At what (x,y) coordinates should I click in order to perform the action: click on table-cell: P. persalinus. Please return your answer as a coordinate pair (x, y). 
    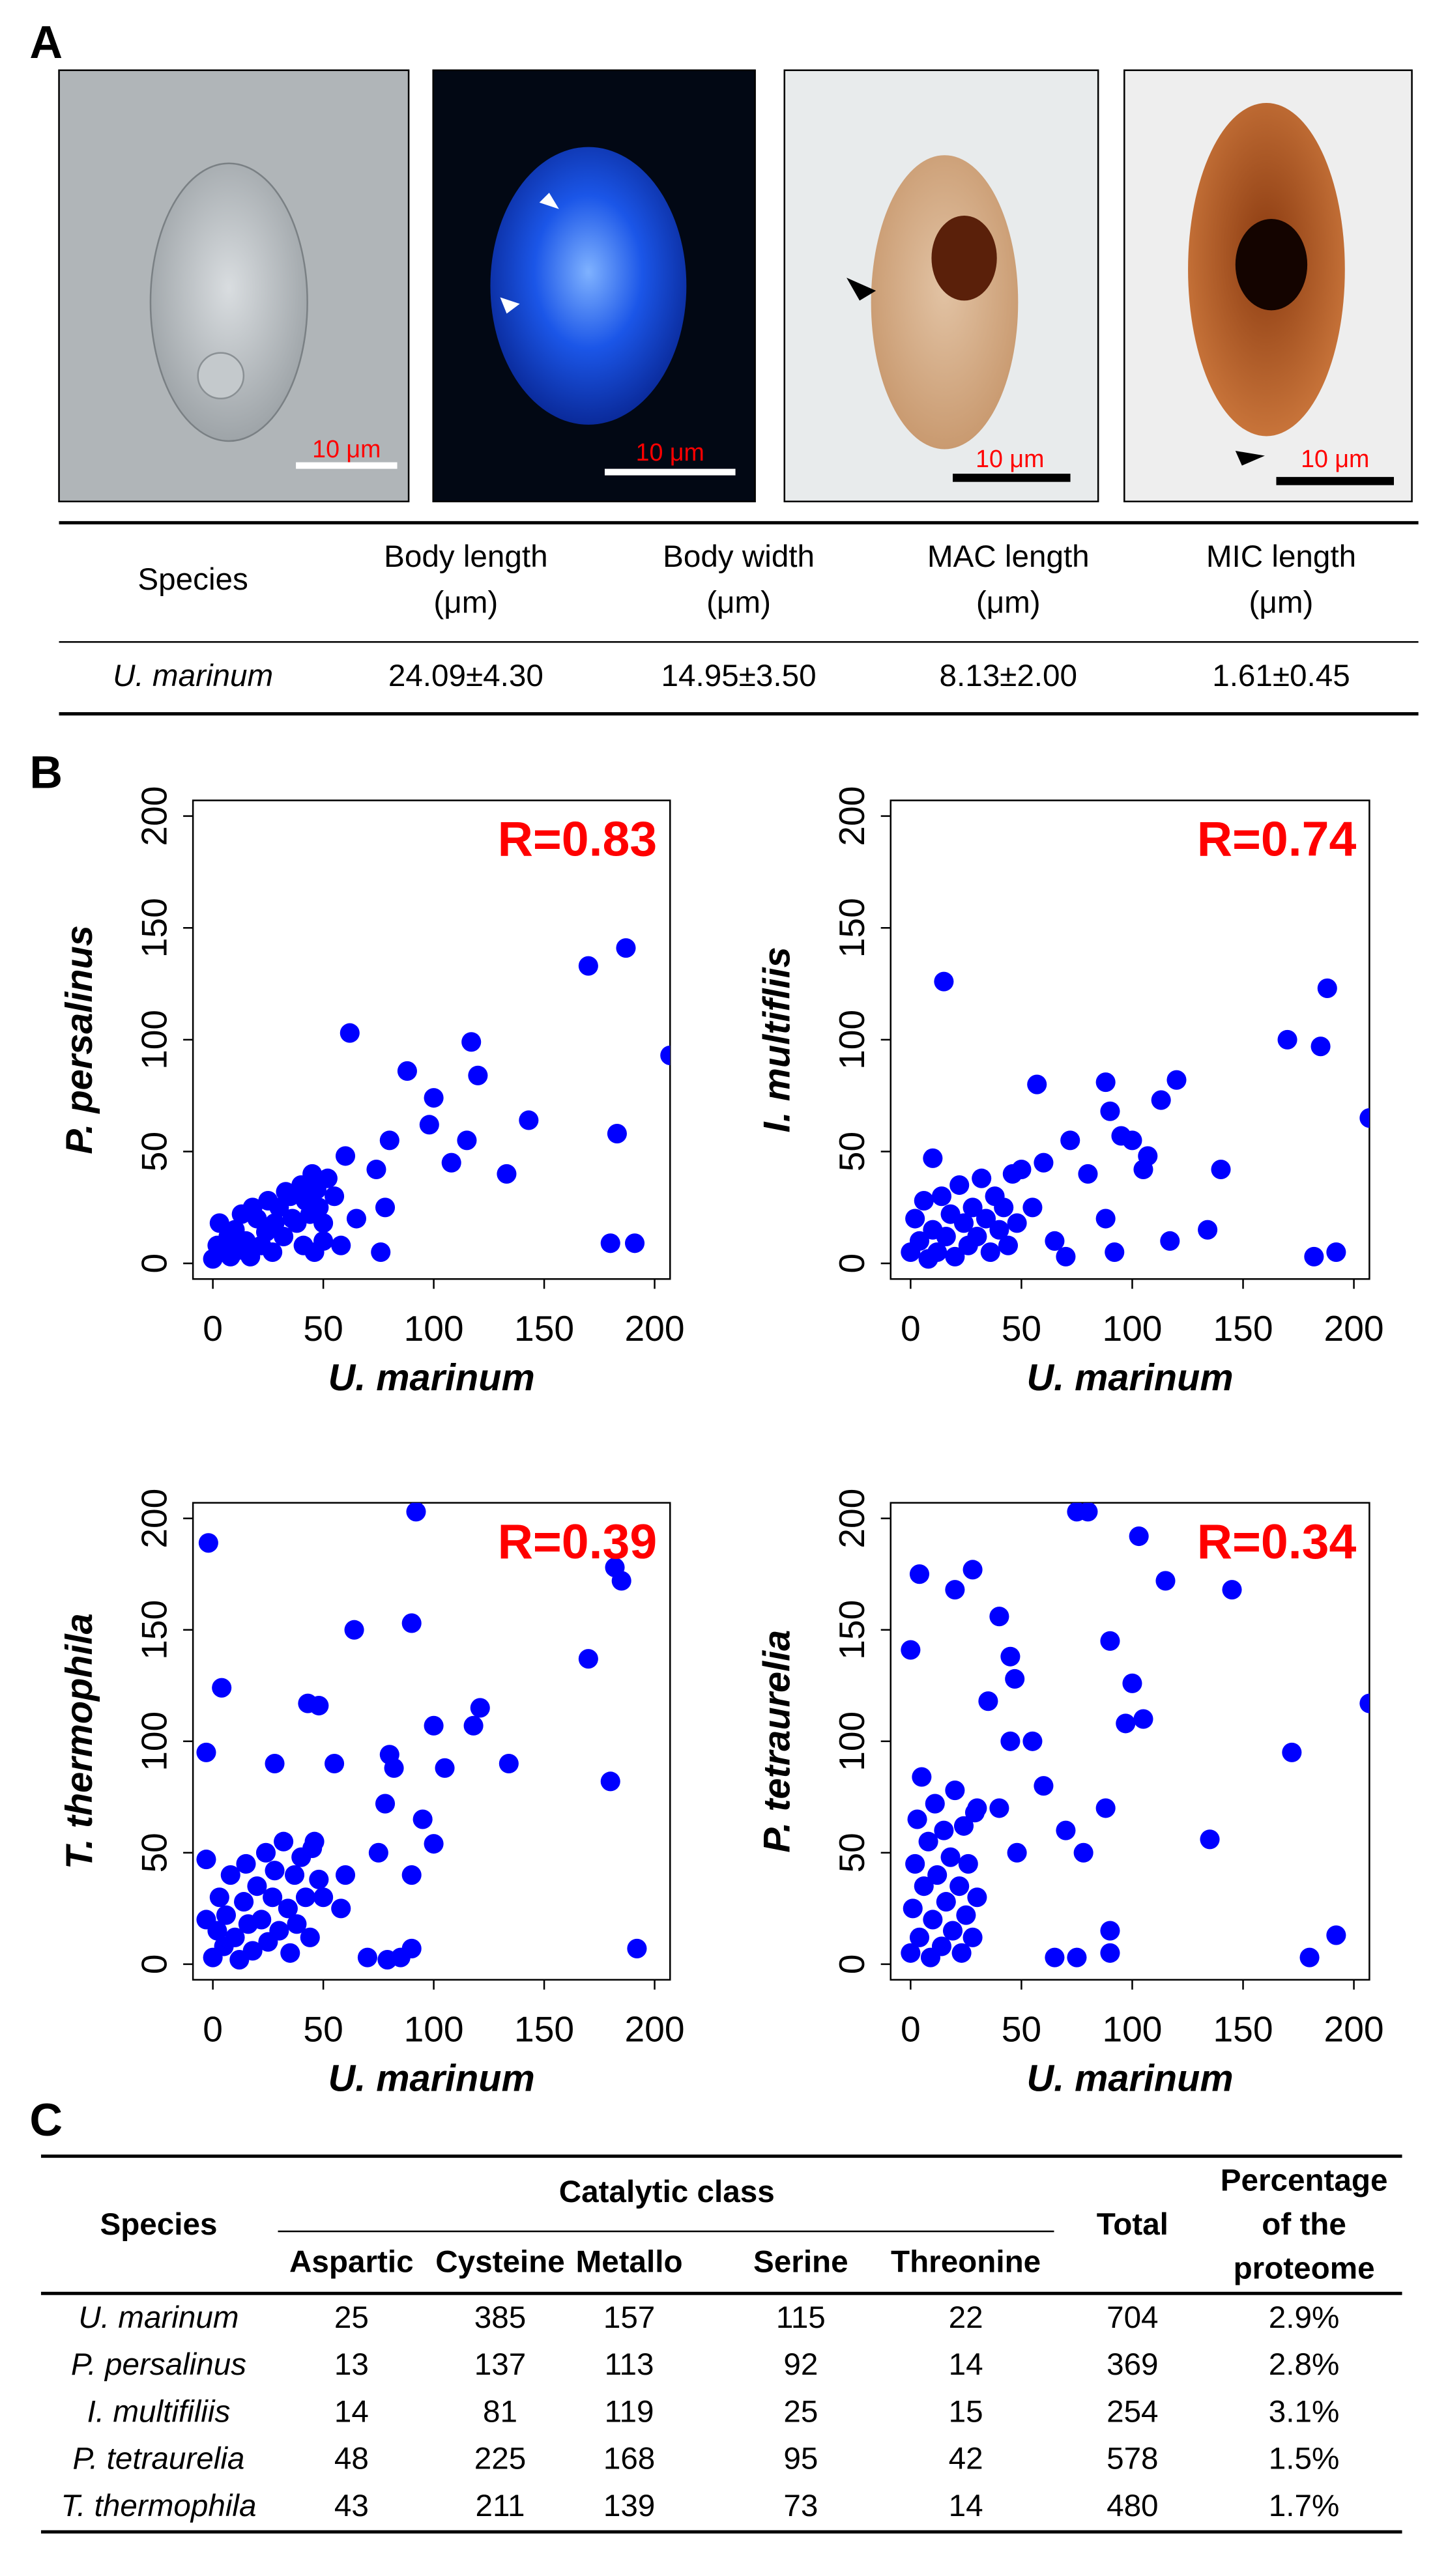
    Looking at the image, I should click on (158, 2364).